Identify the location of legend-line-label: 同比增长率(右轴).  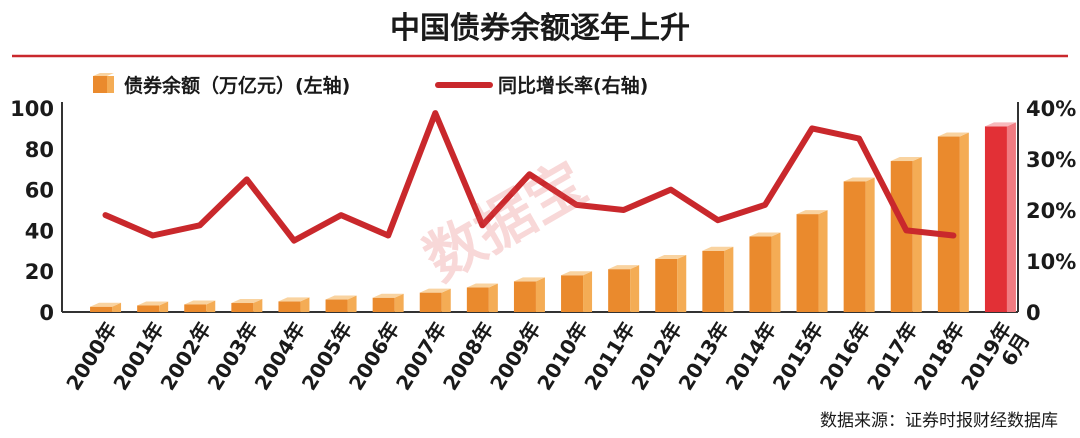
(573, 85).